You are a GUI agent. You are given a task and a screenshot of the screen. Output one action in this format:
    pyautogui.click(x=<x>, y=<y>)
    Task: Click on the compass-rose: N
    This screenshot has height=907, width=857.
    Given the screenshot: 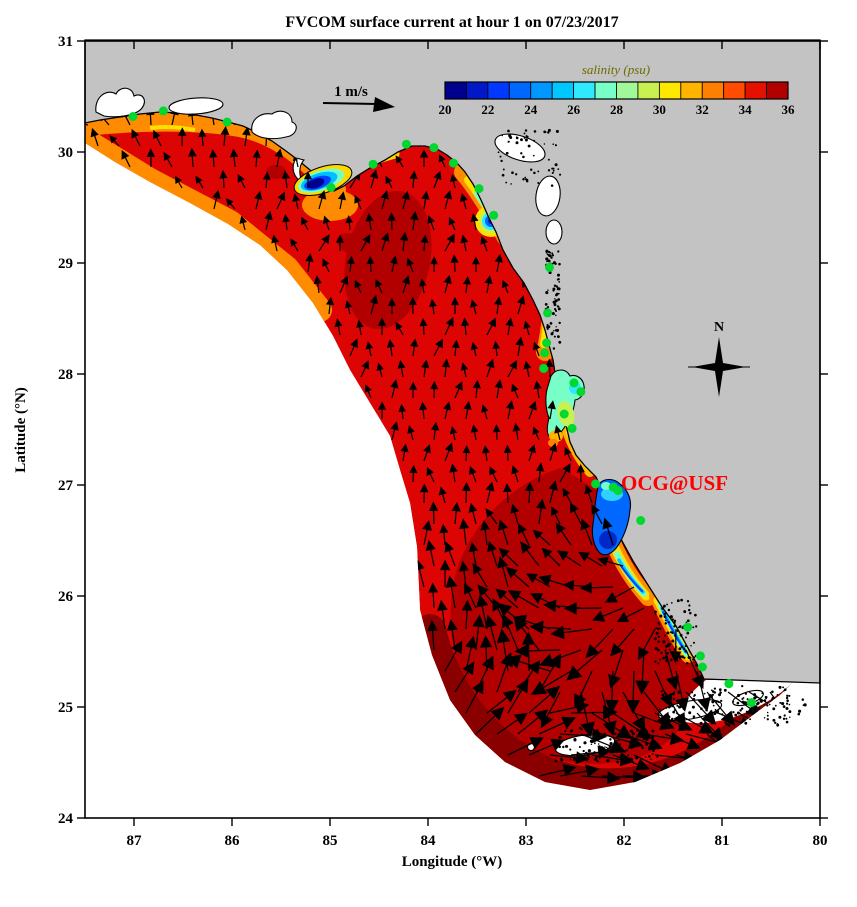 What is the action you would take?
    pyautogui.click(x=719, y=358)
    